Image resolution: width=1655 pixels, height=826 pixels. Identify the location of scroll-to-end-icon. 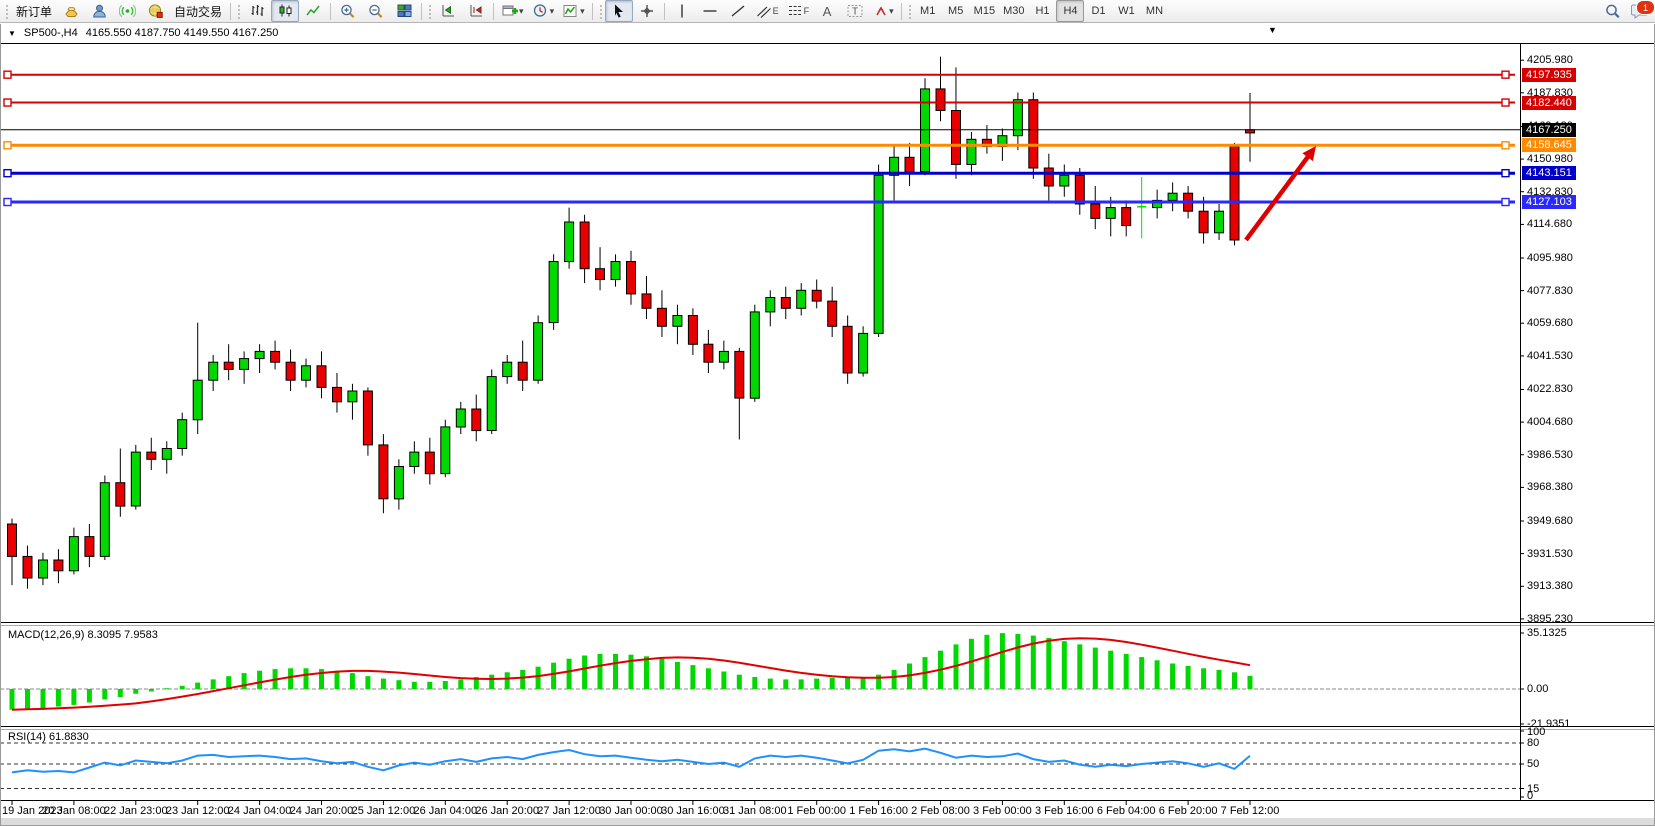
(448, 11).